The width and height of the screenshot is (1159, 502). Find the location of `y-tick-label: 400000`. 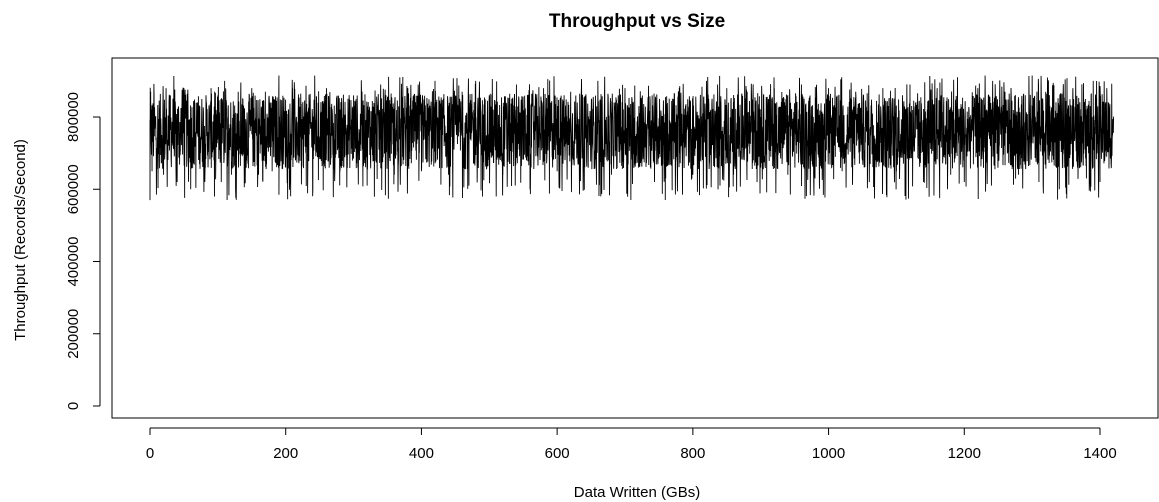

y-tick-label: 400000 is located at coordinates (73, 261).